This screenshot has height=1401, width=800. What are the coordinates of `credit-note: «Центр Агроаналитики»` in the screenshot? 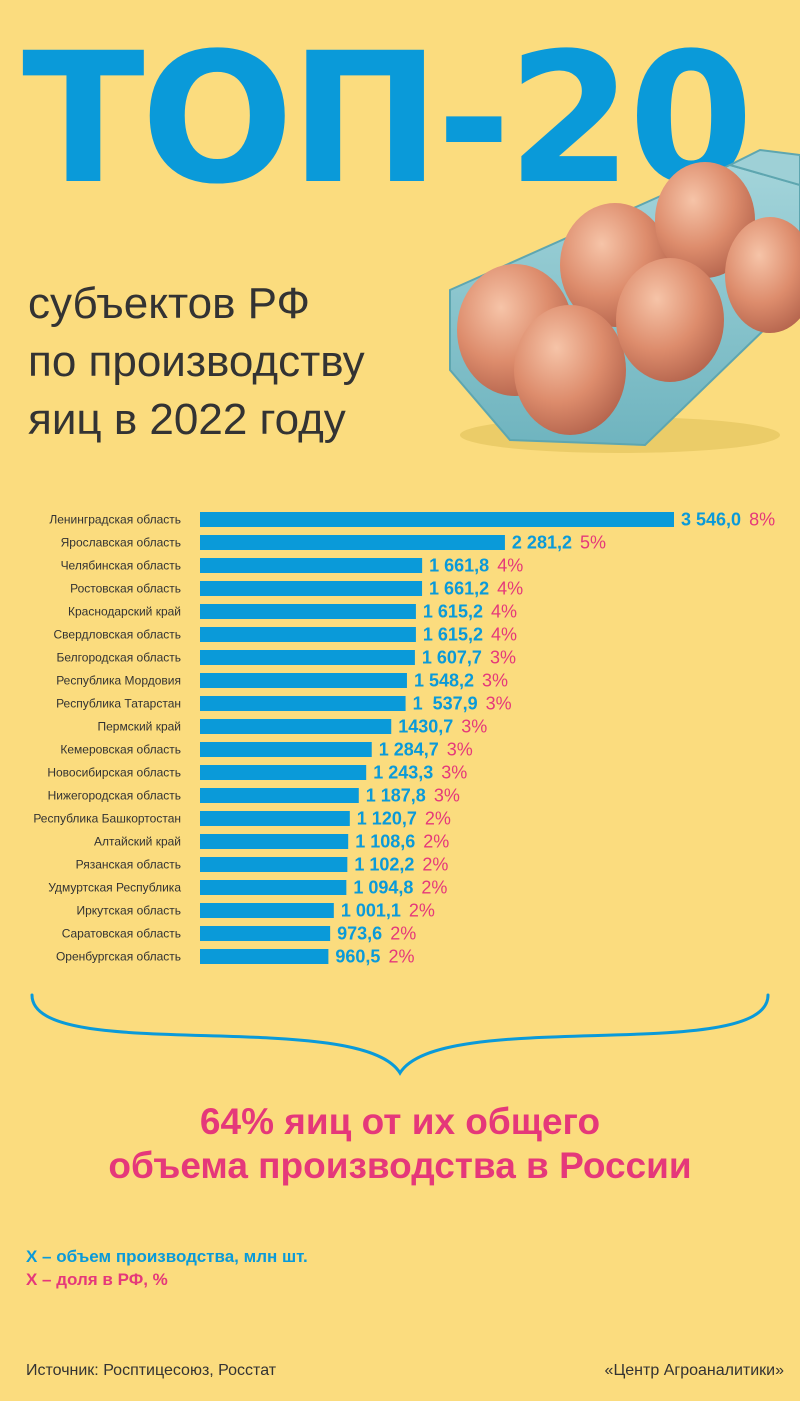 It's located at (694, 1370).